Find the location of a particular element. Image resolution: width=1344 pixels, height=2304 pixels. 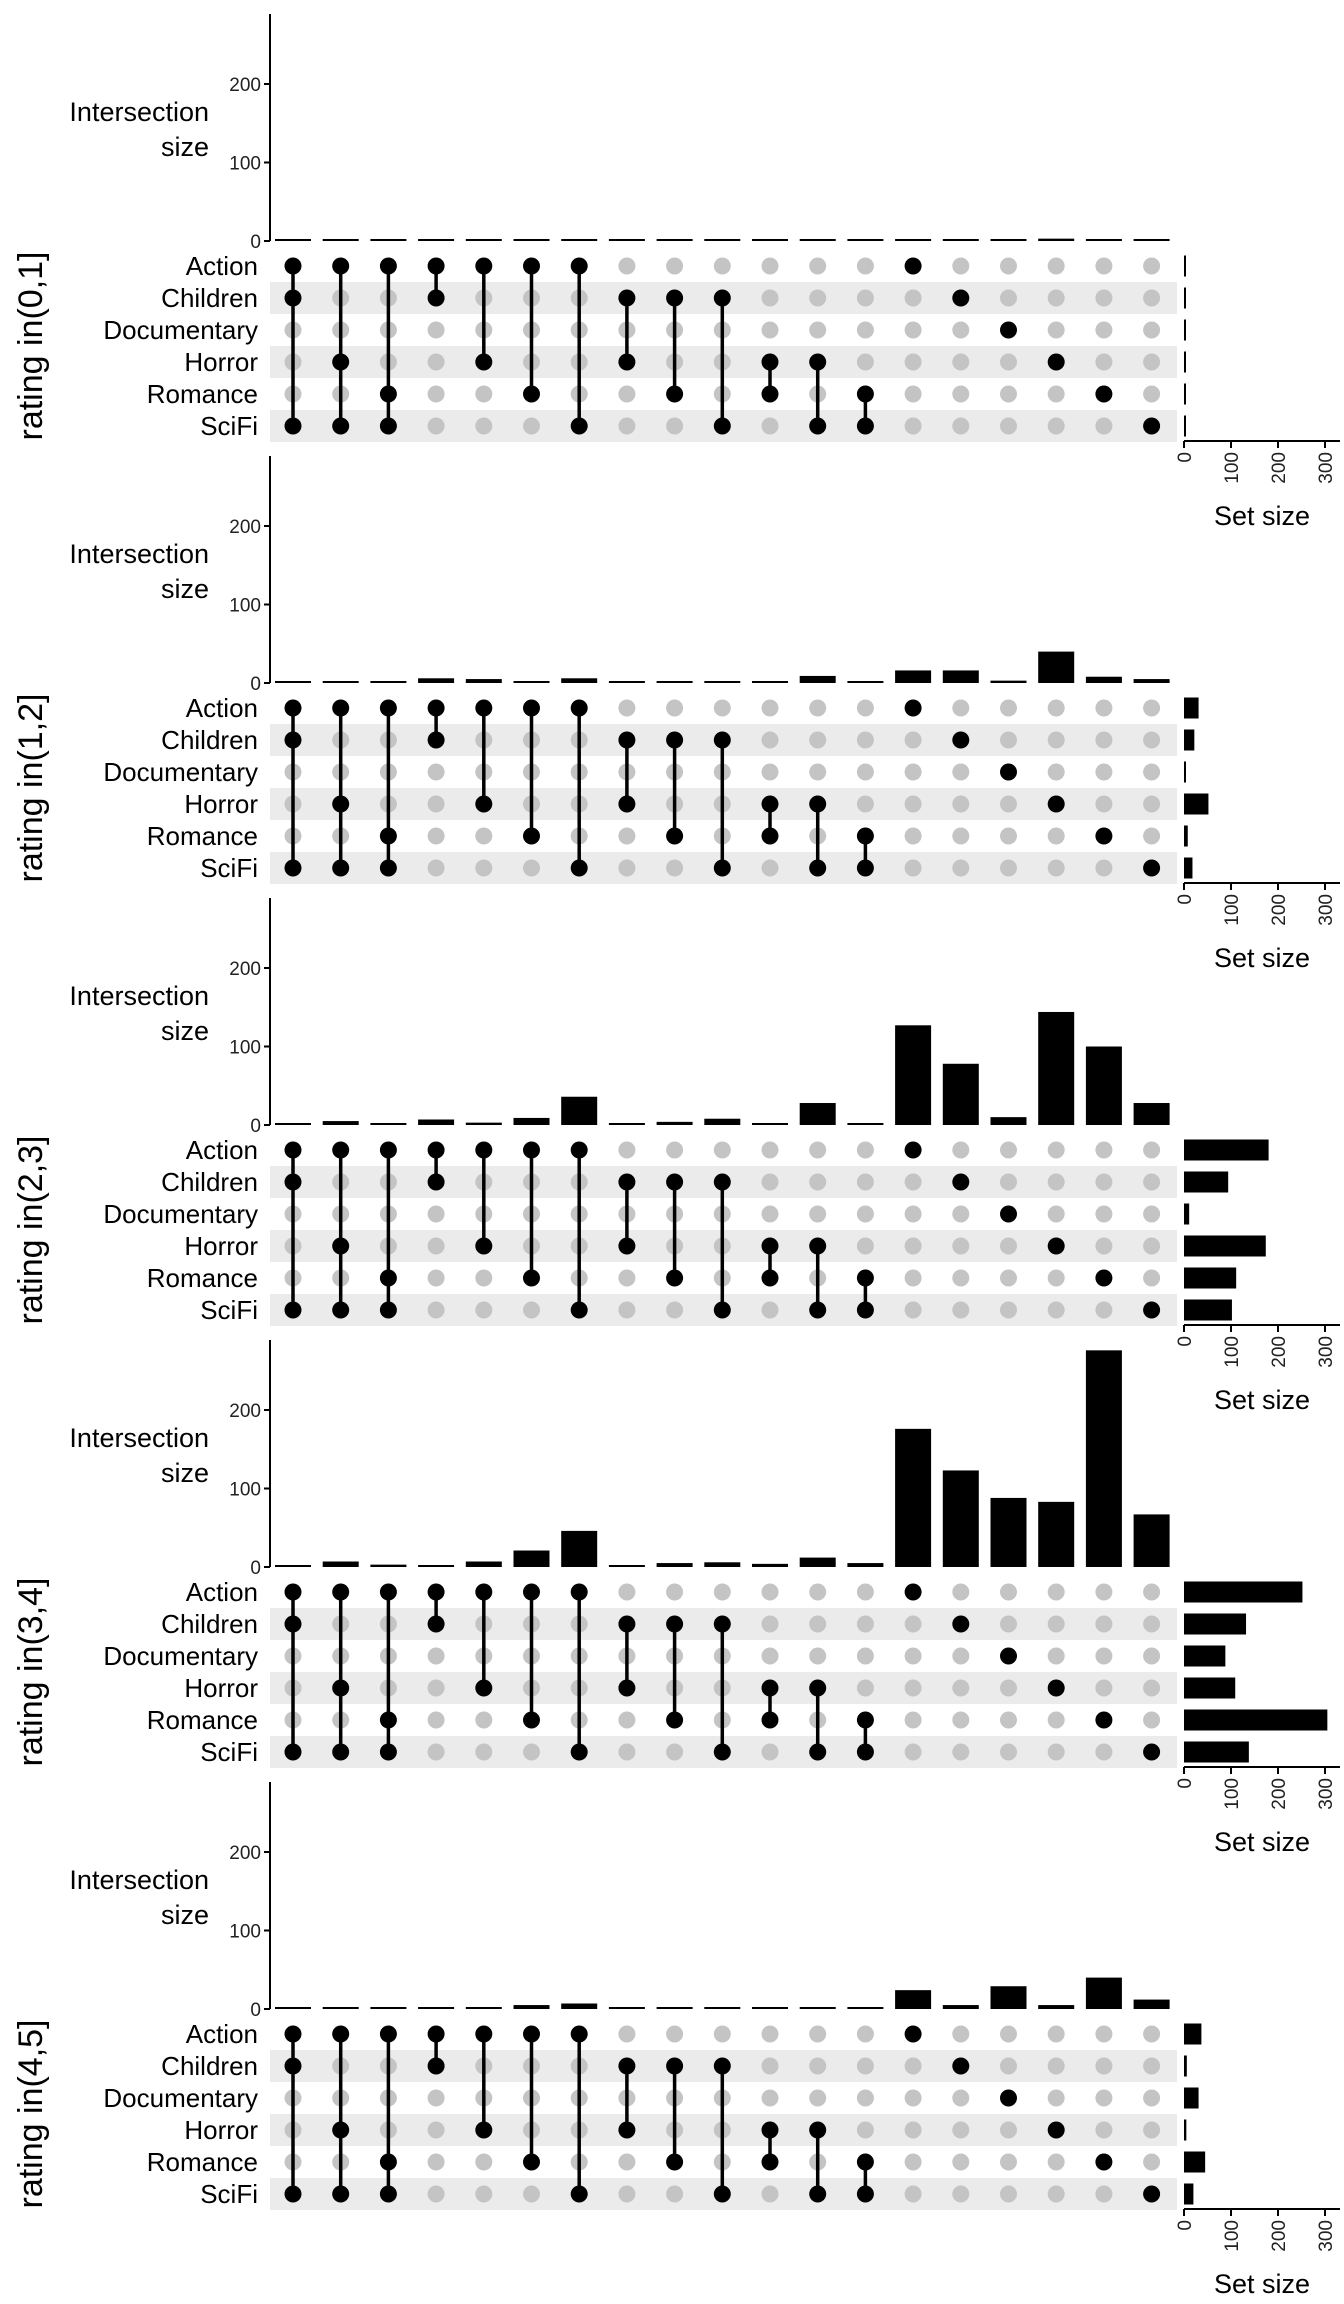

set-label: Horror is located at coordinates (221, 804).